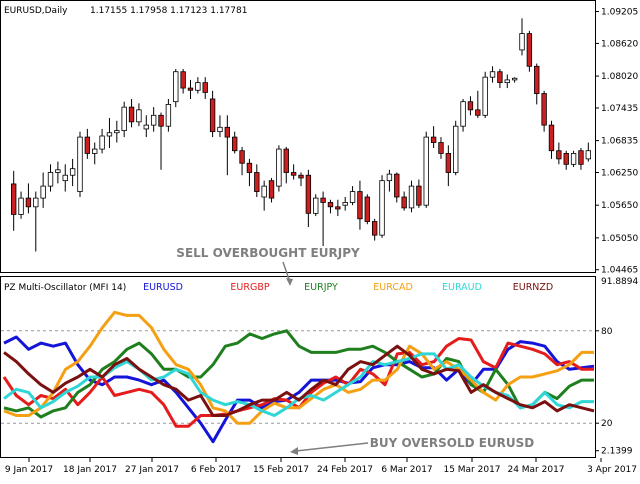  Describe the element at coordinates (462, 287) in the screenshot. I see `legend-euraud: EURAUD` at that location.